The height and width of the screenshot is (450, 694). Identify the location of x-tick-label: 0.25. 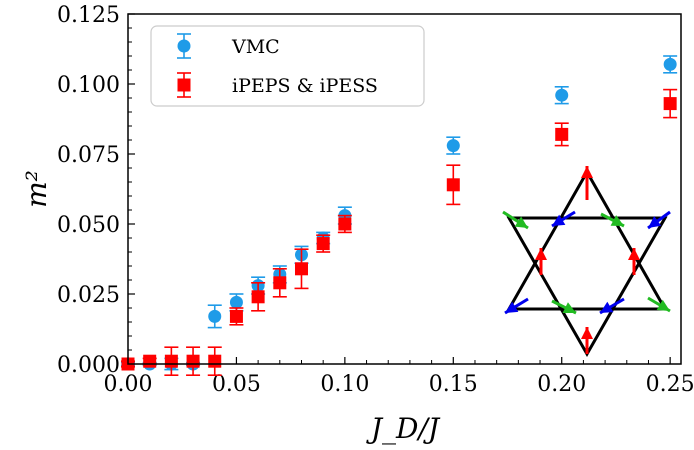
(670, 384).